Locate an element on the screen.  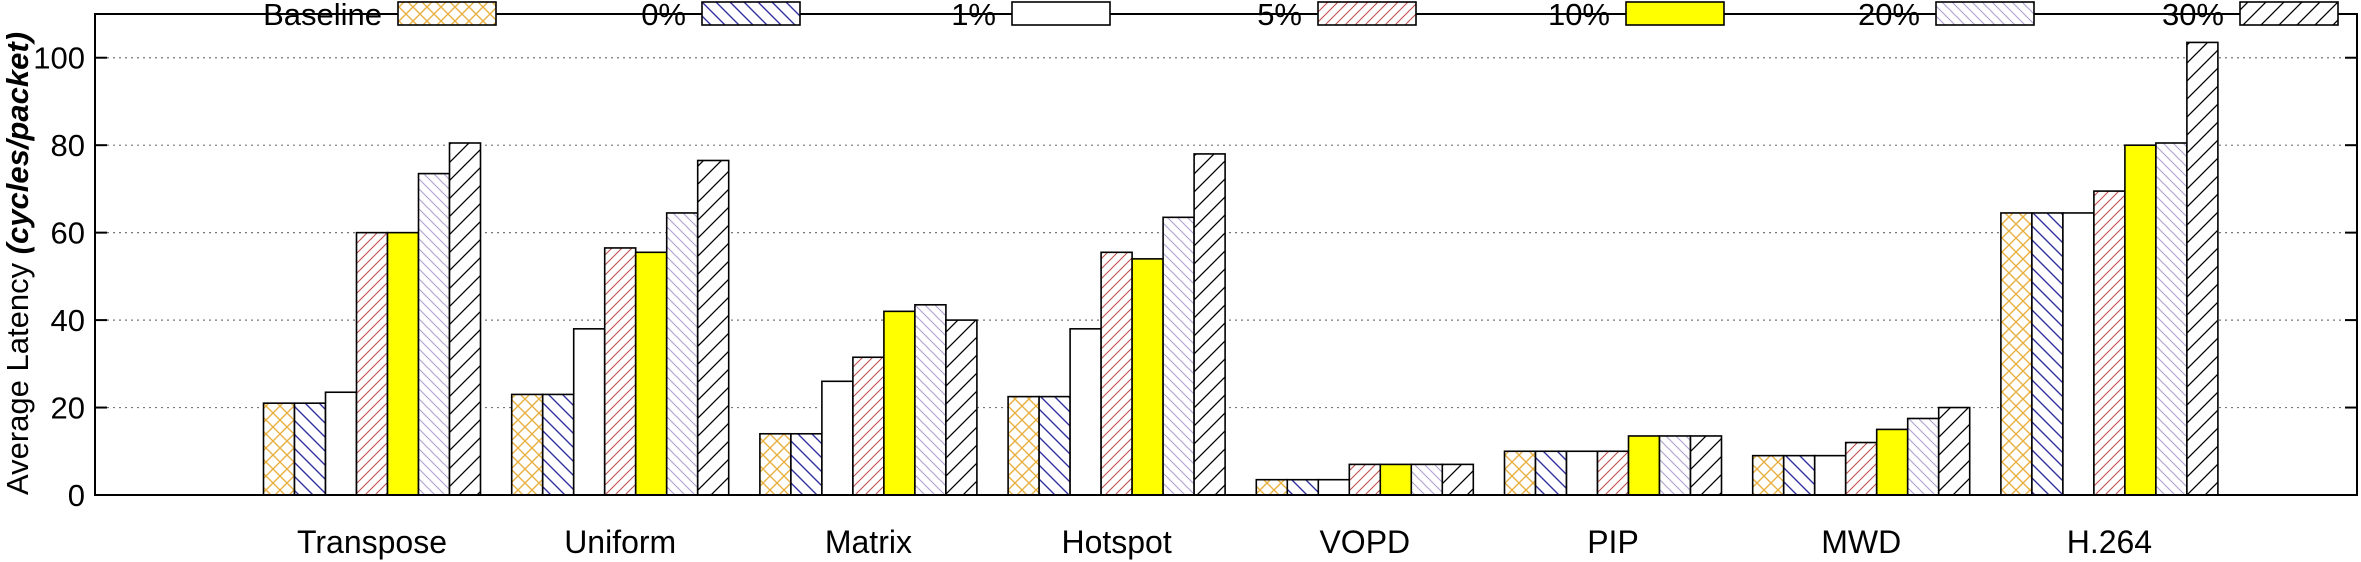
legend-label: 1% is located at coordinates (973, 16).